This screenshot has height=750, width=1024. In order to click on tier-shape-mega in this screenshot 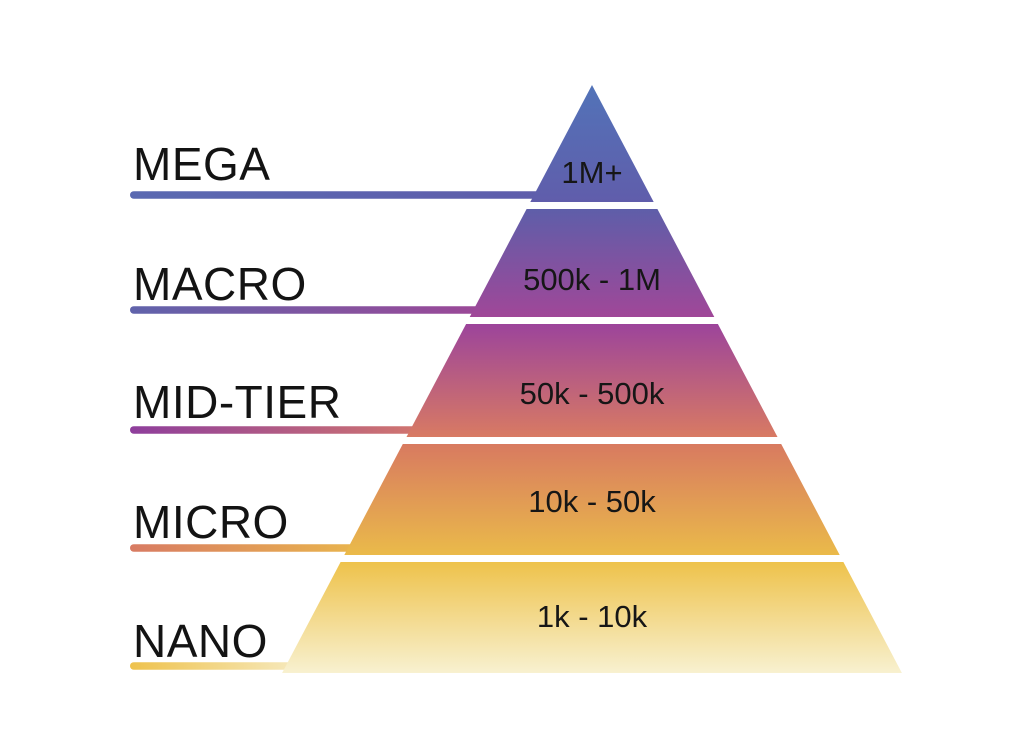, I will do `click(592, 143)`.